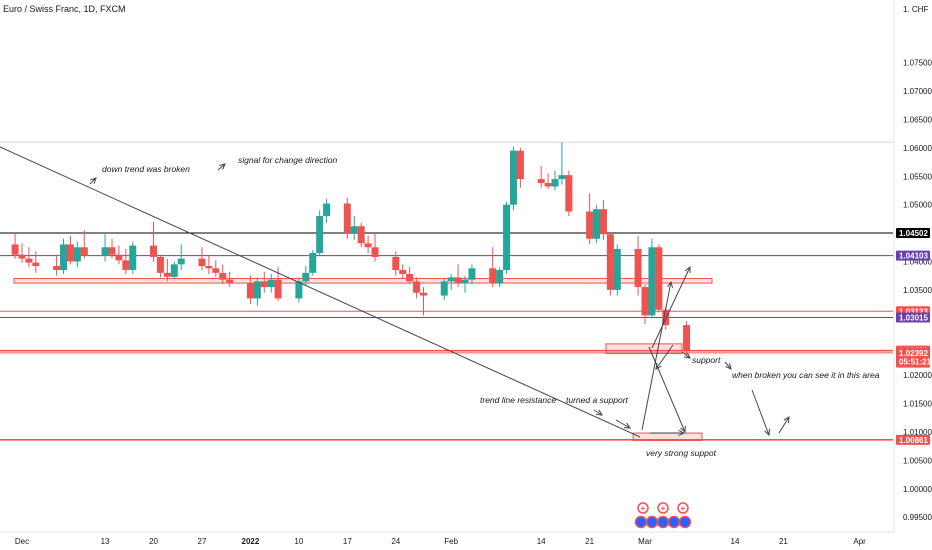  What do you see at coordinates (663, 515) in the screenshot?
I see `economic-events: + + +` at bounding box center [663, 515].